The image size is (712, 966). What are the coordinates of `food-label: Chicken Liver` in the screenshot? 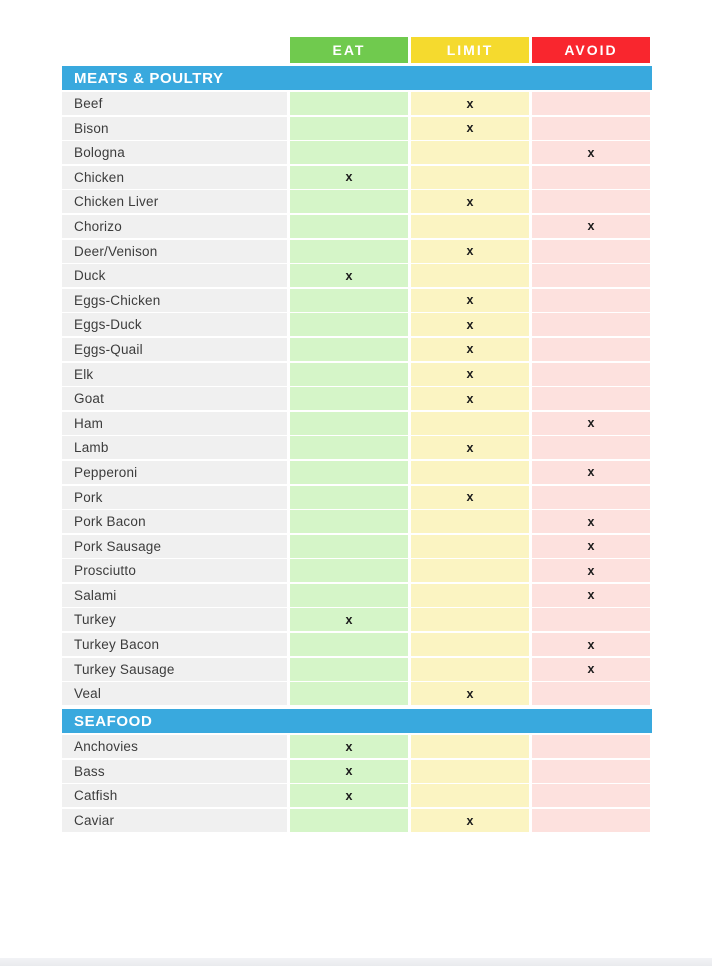 It's located at (174, 202).